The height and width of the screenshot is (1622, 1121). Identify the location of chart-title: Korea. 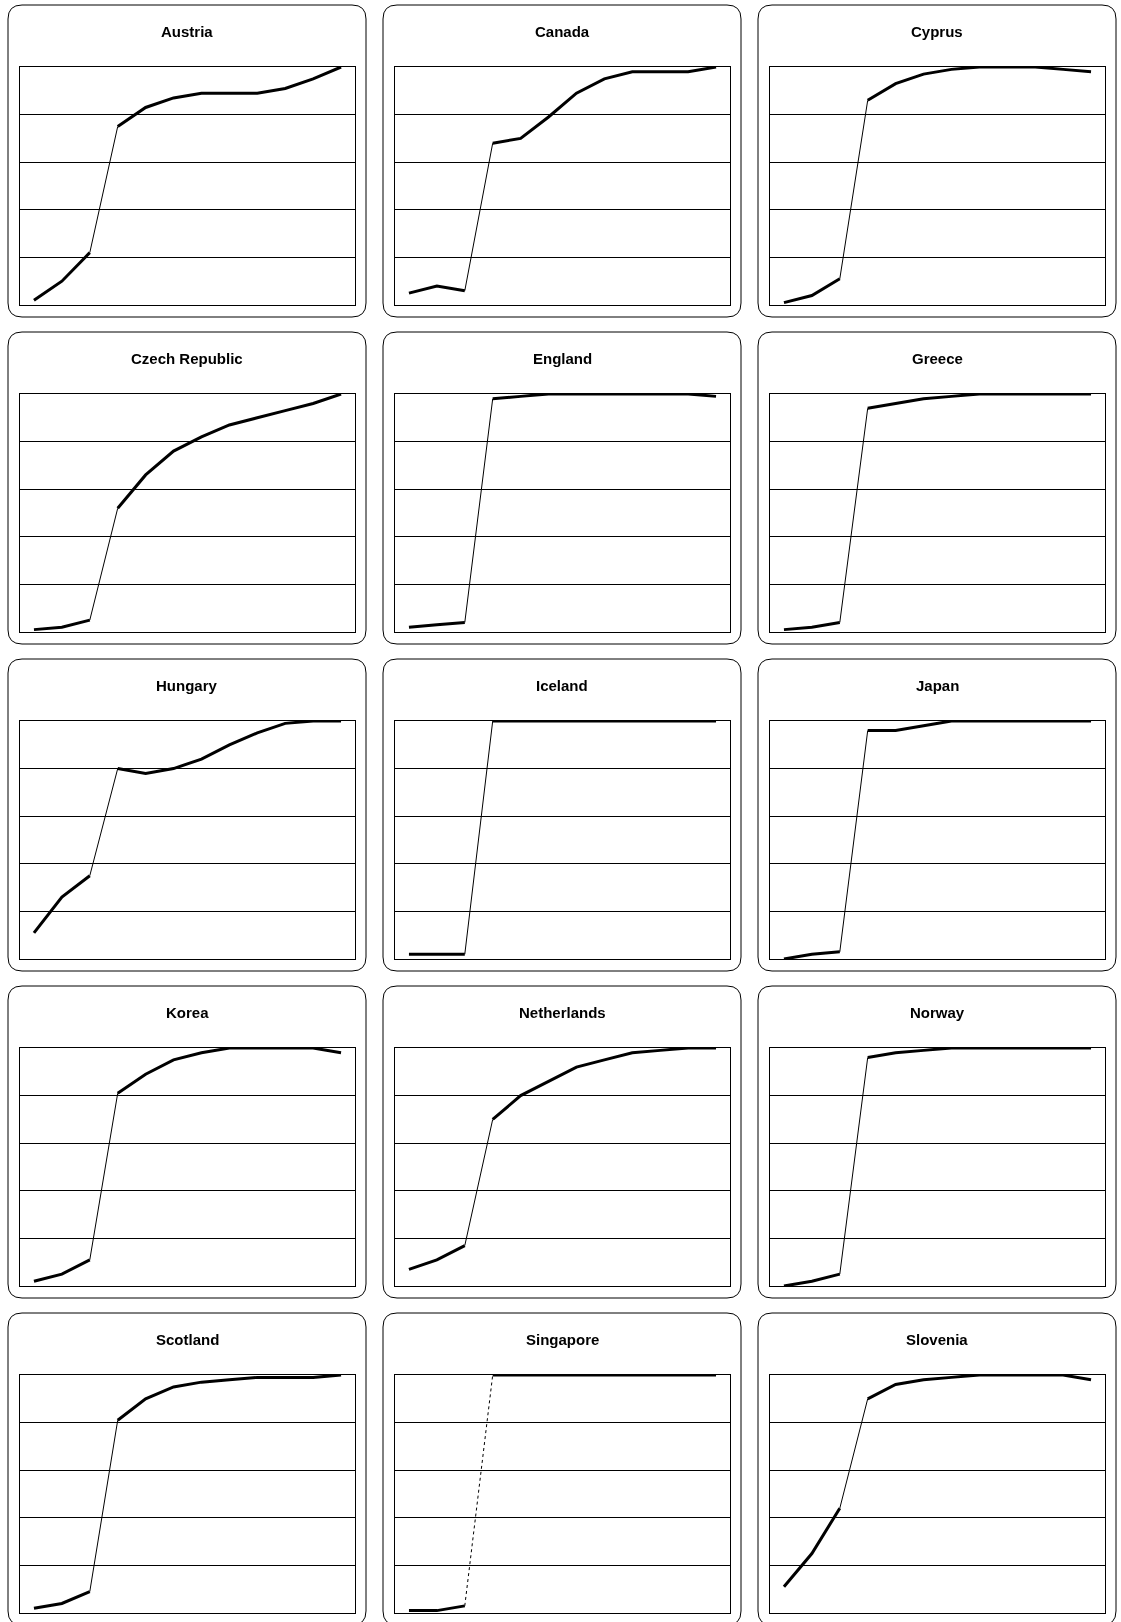
(188, 1012).